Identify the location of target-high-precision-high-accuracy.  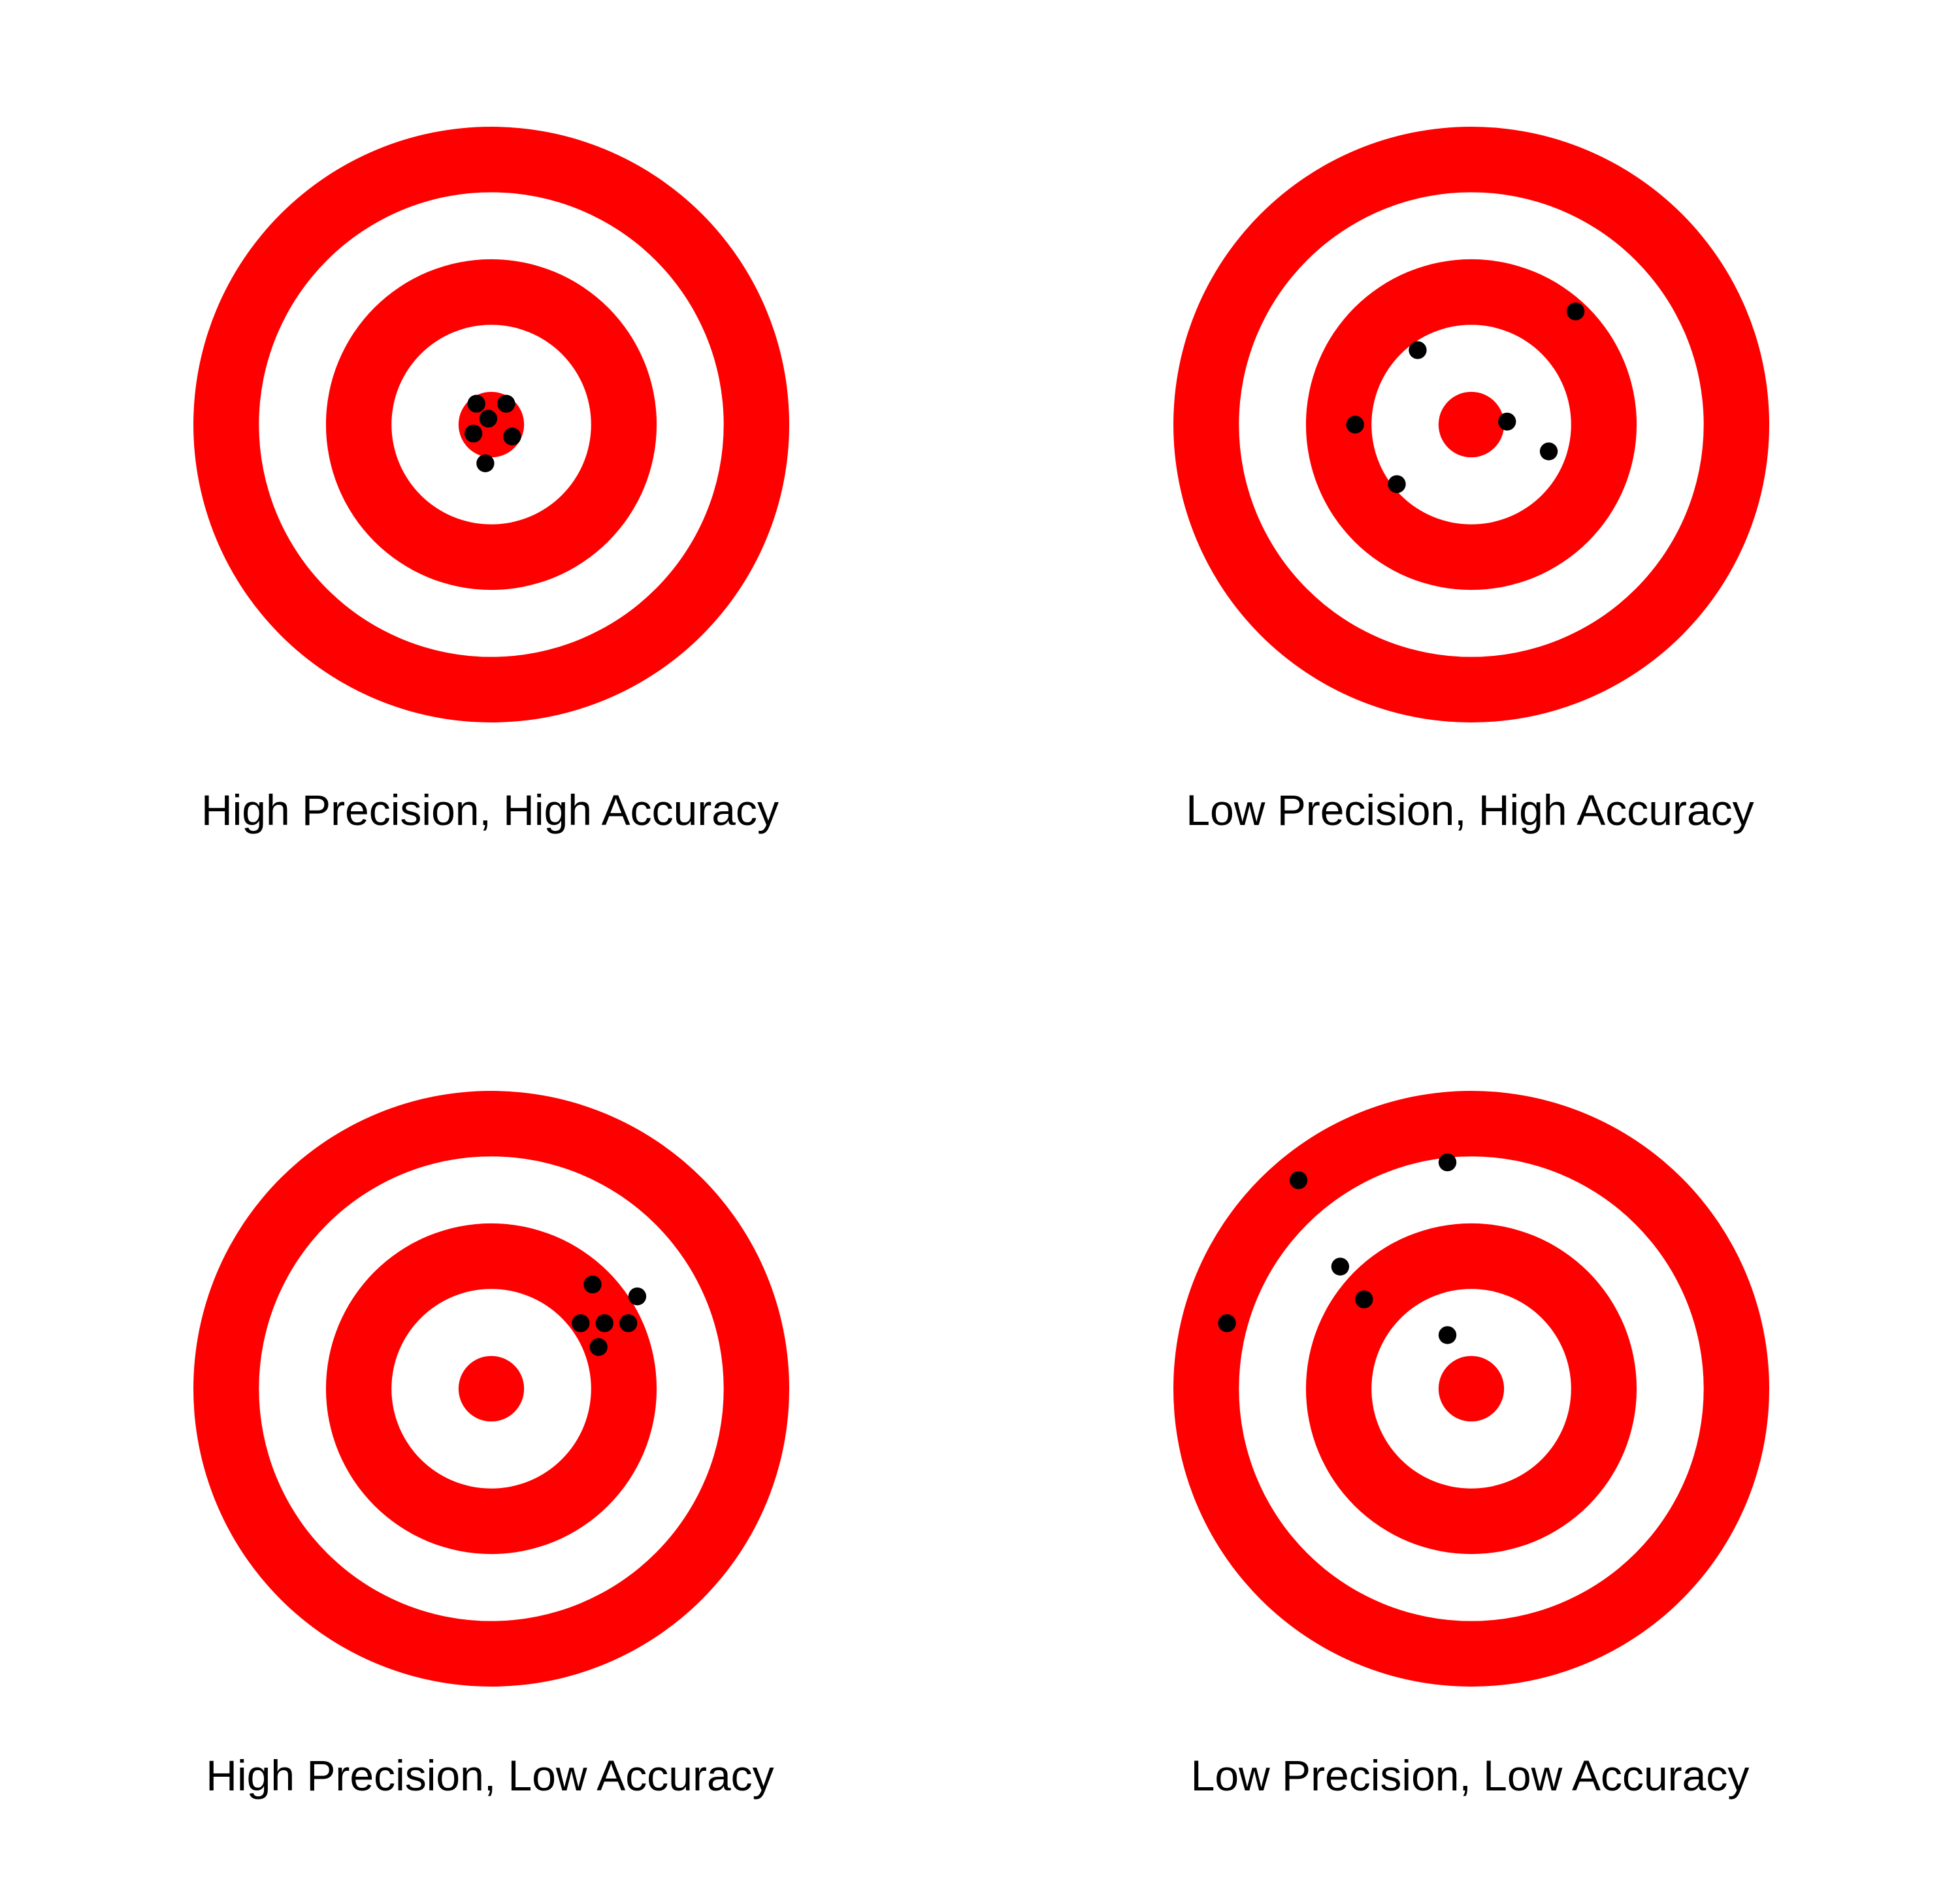
(491, 424).